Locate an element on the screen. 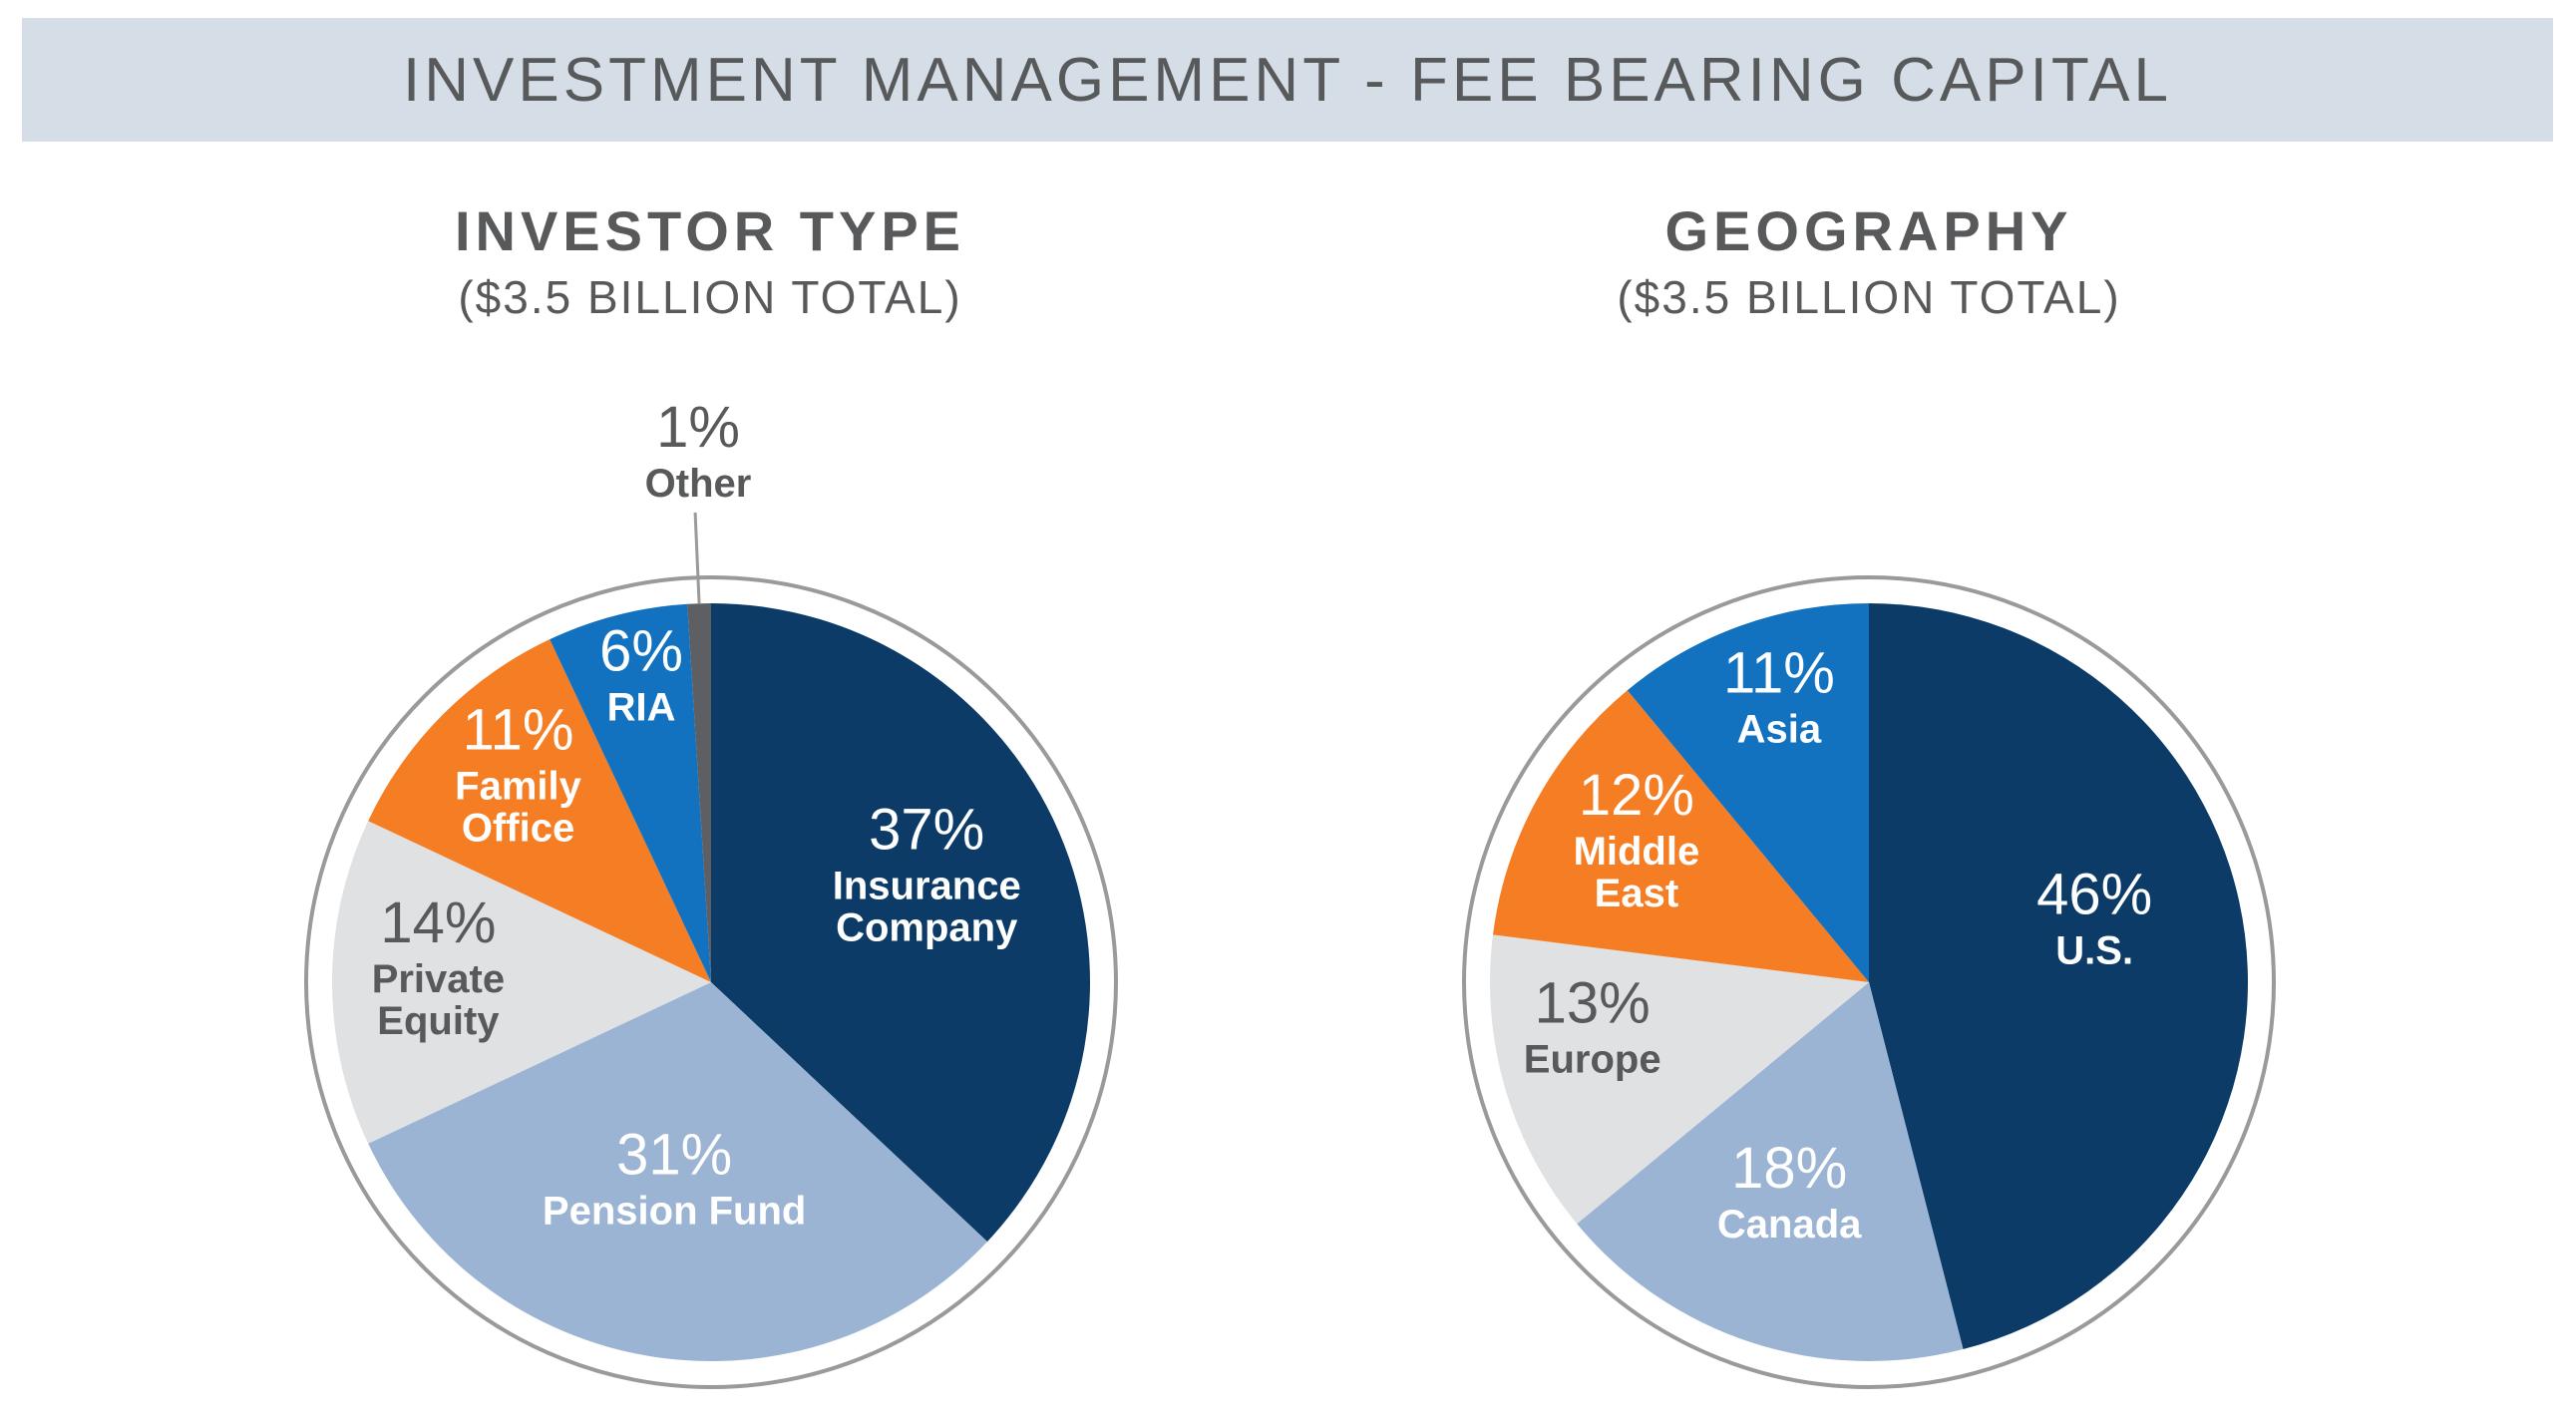 This screenshot has width=2576, height=1425. investor-slice-other-label: 1%Other is located at coordinates (698, 451).